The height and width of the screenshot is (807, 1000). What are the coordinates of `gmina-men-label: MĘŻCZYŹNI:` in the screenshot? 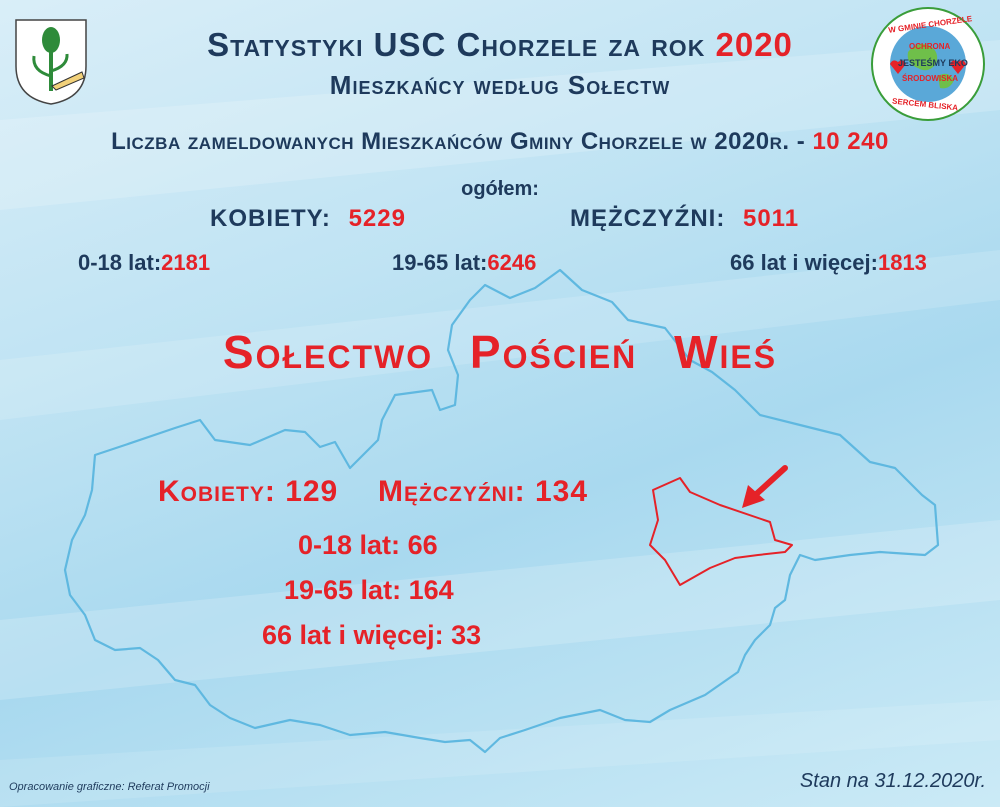 It's located at (648, 218).